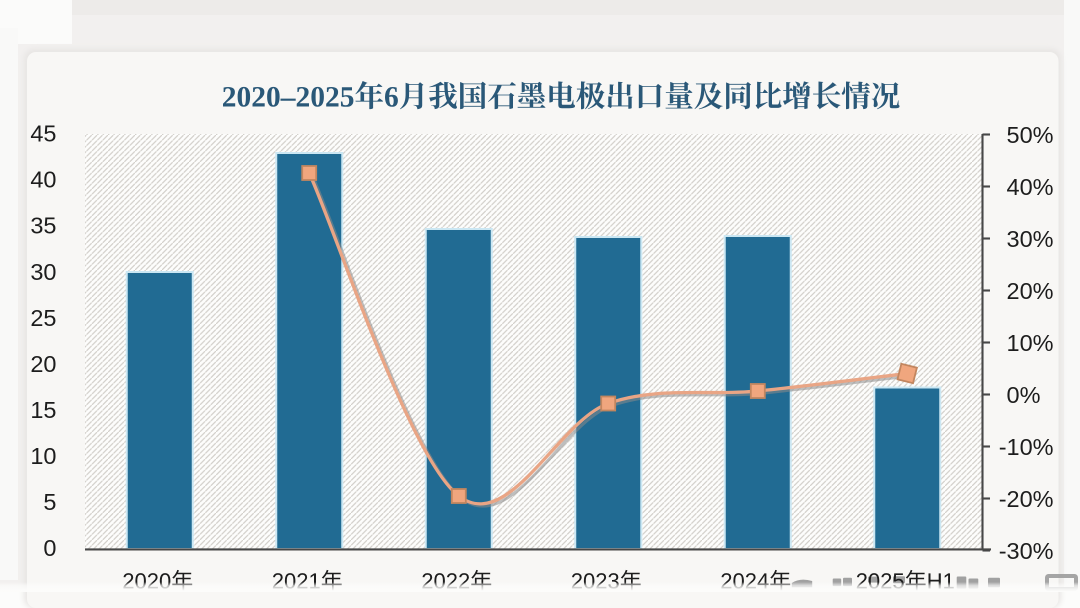 This screenshot has width=1080, height=608. I want to click on svg-text: 20%, so click(1030, 291).